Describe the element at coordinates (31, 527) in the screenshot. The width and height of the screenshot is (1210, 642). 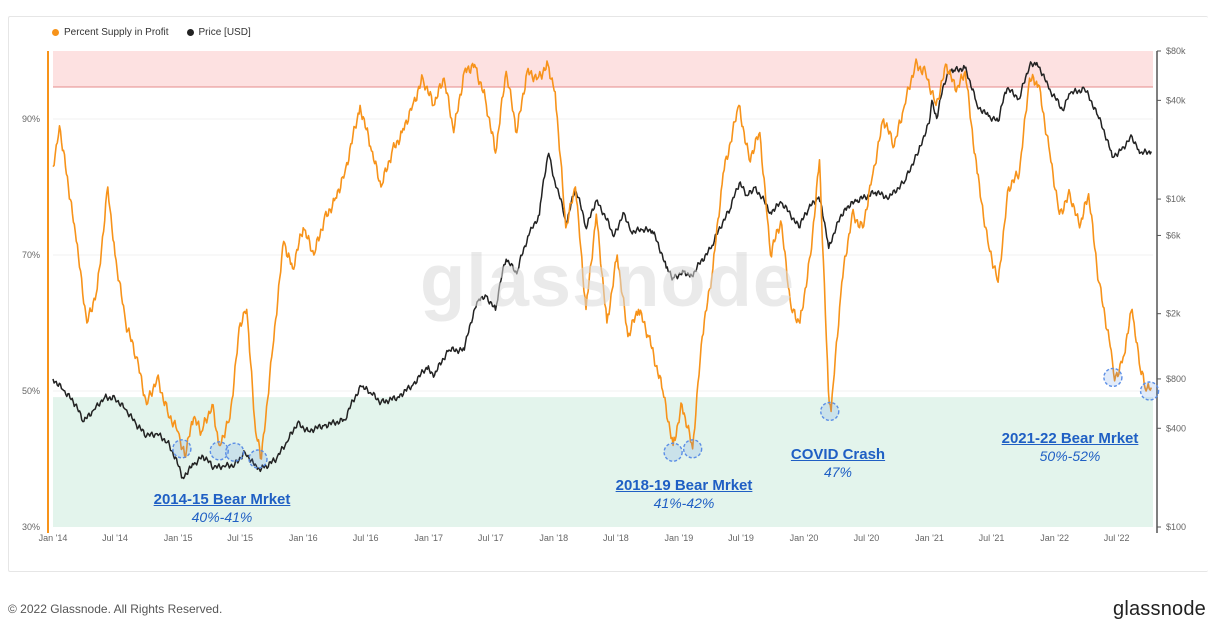
I see `y-left-tick-label: 30%` at that location.